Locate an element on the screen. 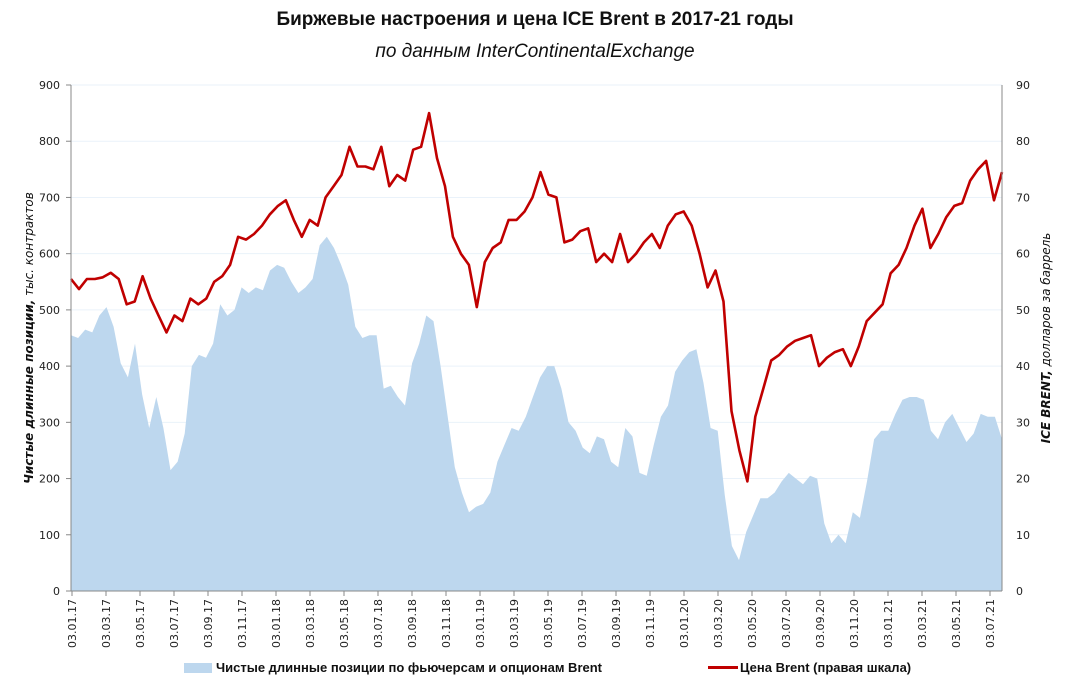 The width and height of the screenshot is (1070, 695). legend-line-swatch is located at coordinates (723, 667).